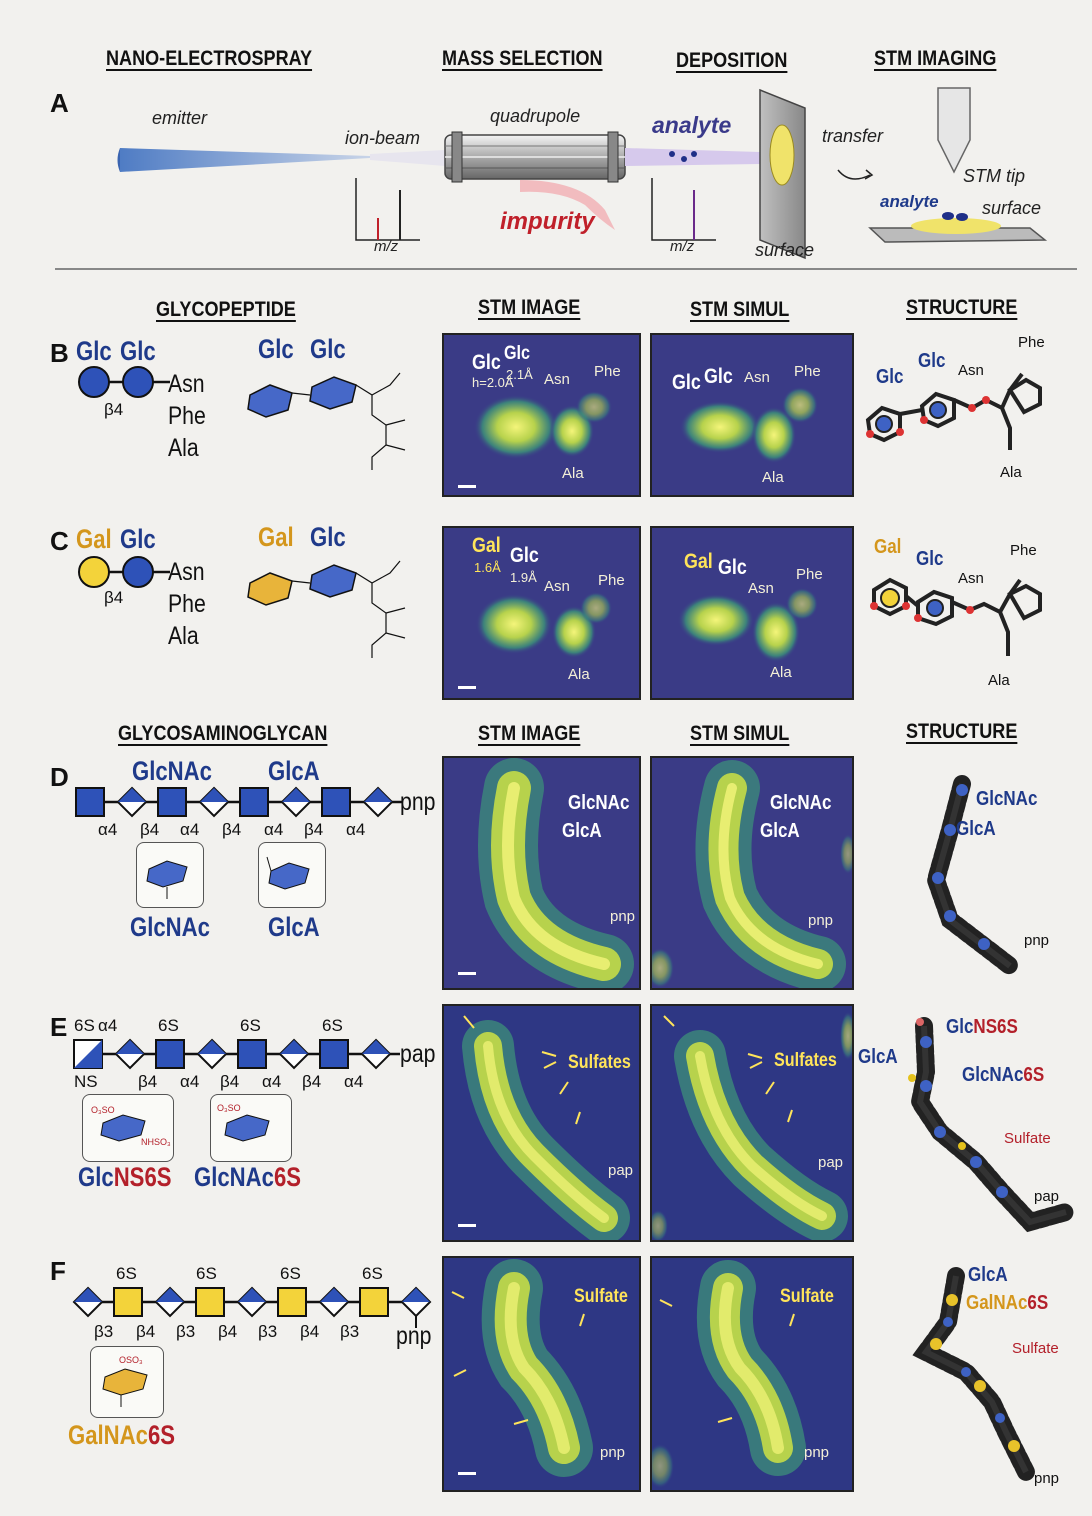 The width and height of the screenshot is (1092, 1516). Describe the element at coordinates (186, 1331) in the screenshot. I see `f-link-3: β3` at that location.